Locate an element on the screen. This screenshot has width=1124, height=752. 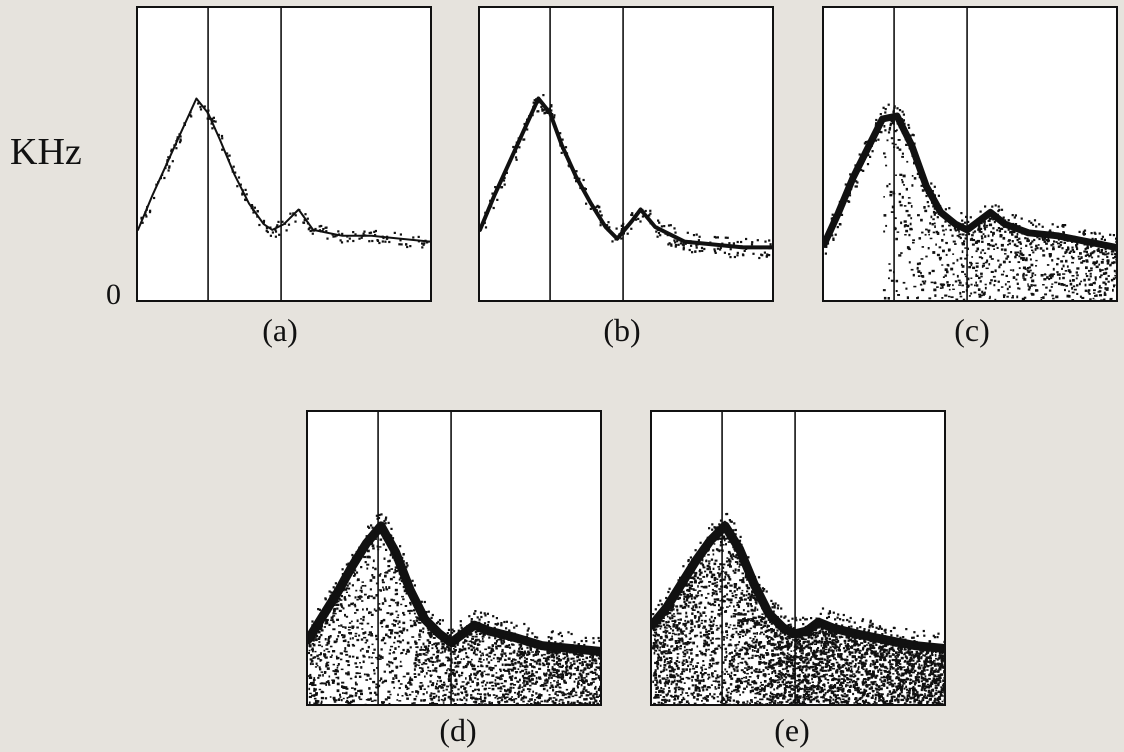
panel-label-b: (b) is located at coordinates (622, 330).